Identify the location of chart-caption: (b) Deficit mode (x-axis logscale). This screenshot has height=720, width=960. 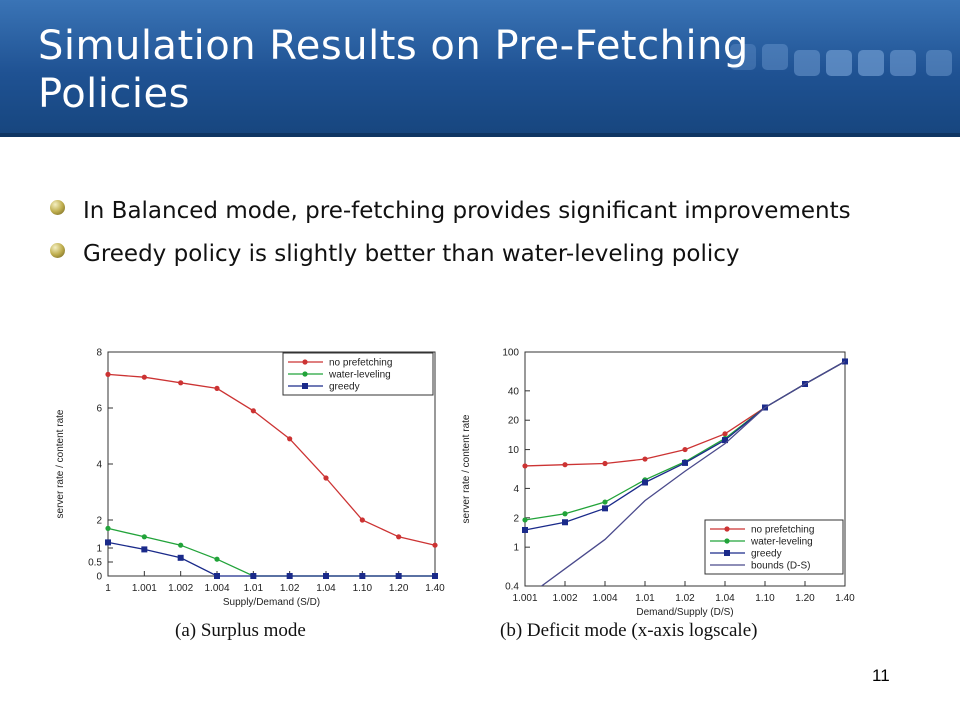
(628, 630).